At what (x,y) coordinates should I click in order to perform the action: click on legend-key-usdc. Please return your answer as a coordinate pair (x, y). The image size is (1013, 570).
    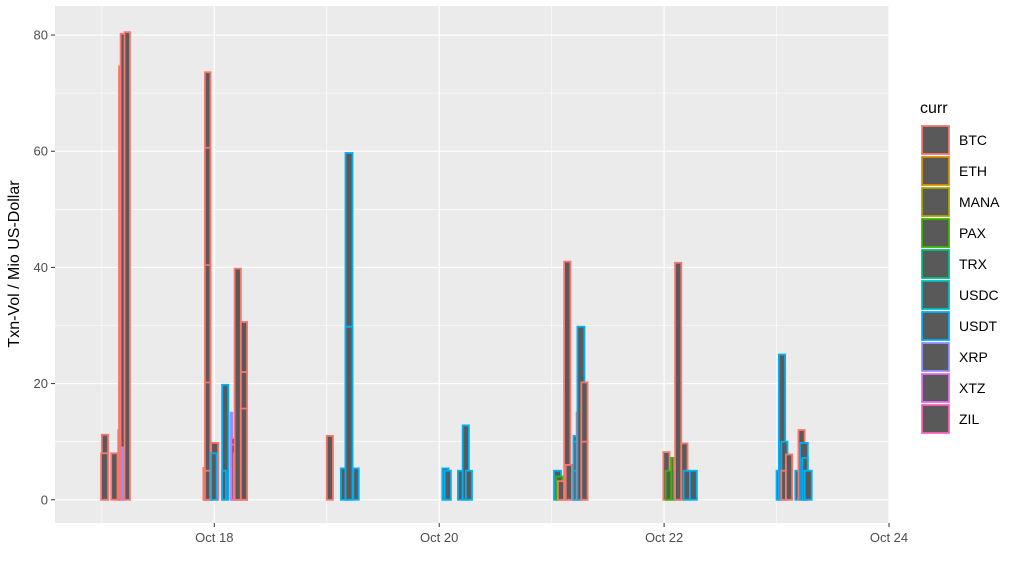
    Looking at the image, I should click on (935, 295).